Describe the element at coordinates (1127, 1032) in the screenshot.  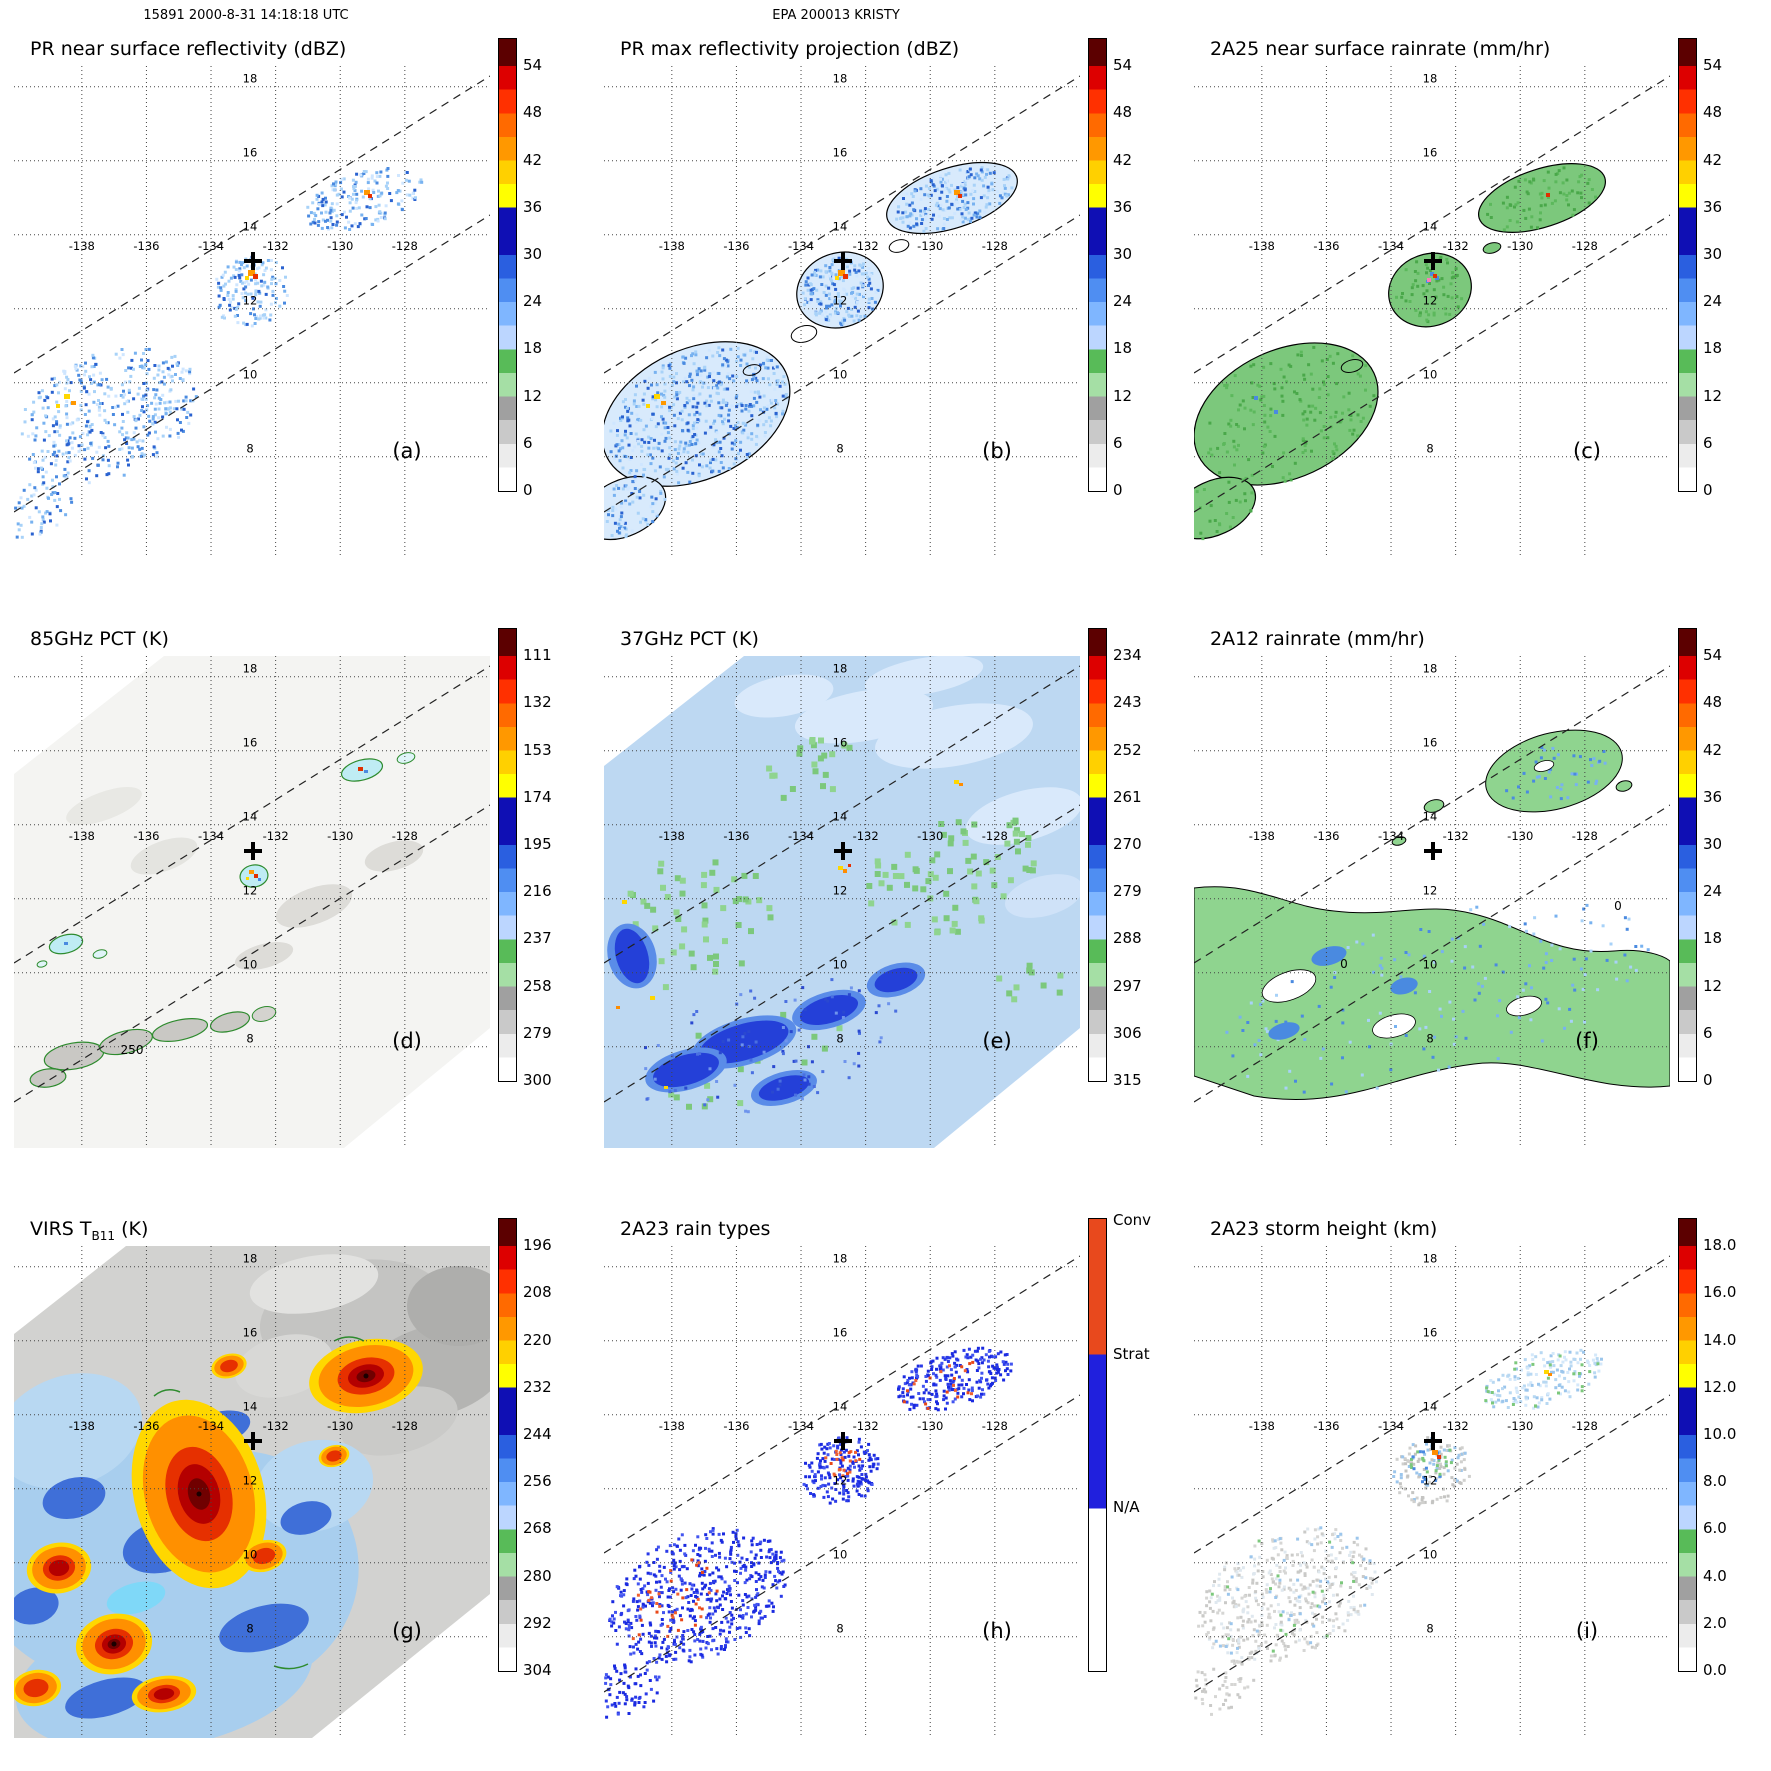
I see `colorbar-tick: 306` at that location.